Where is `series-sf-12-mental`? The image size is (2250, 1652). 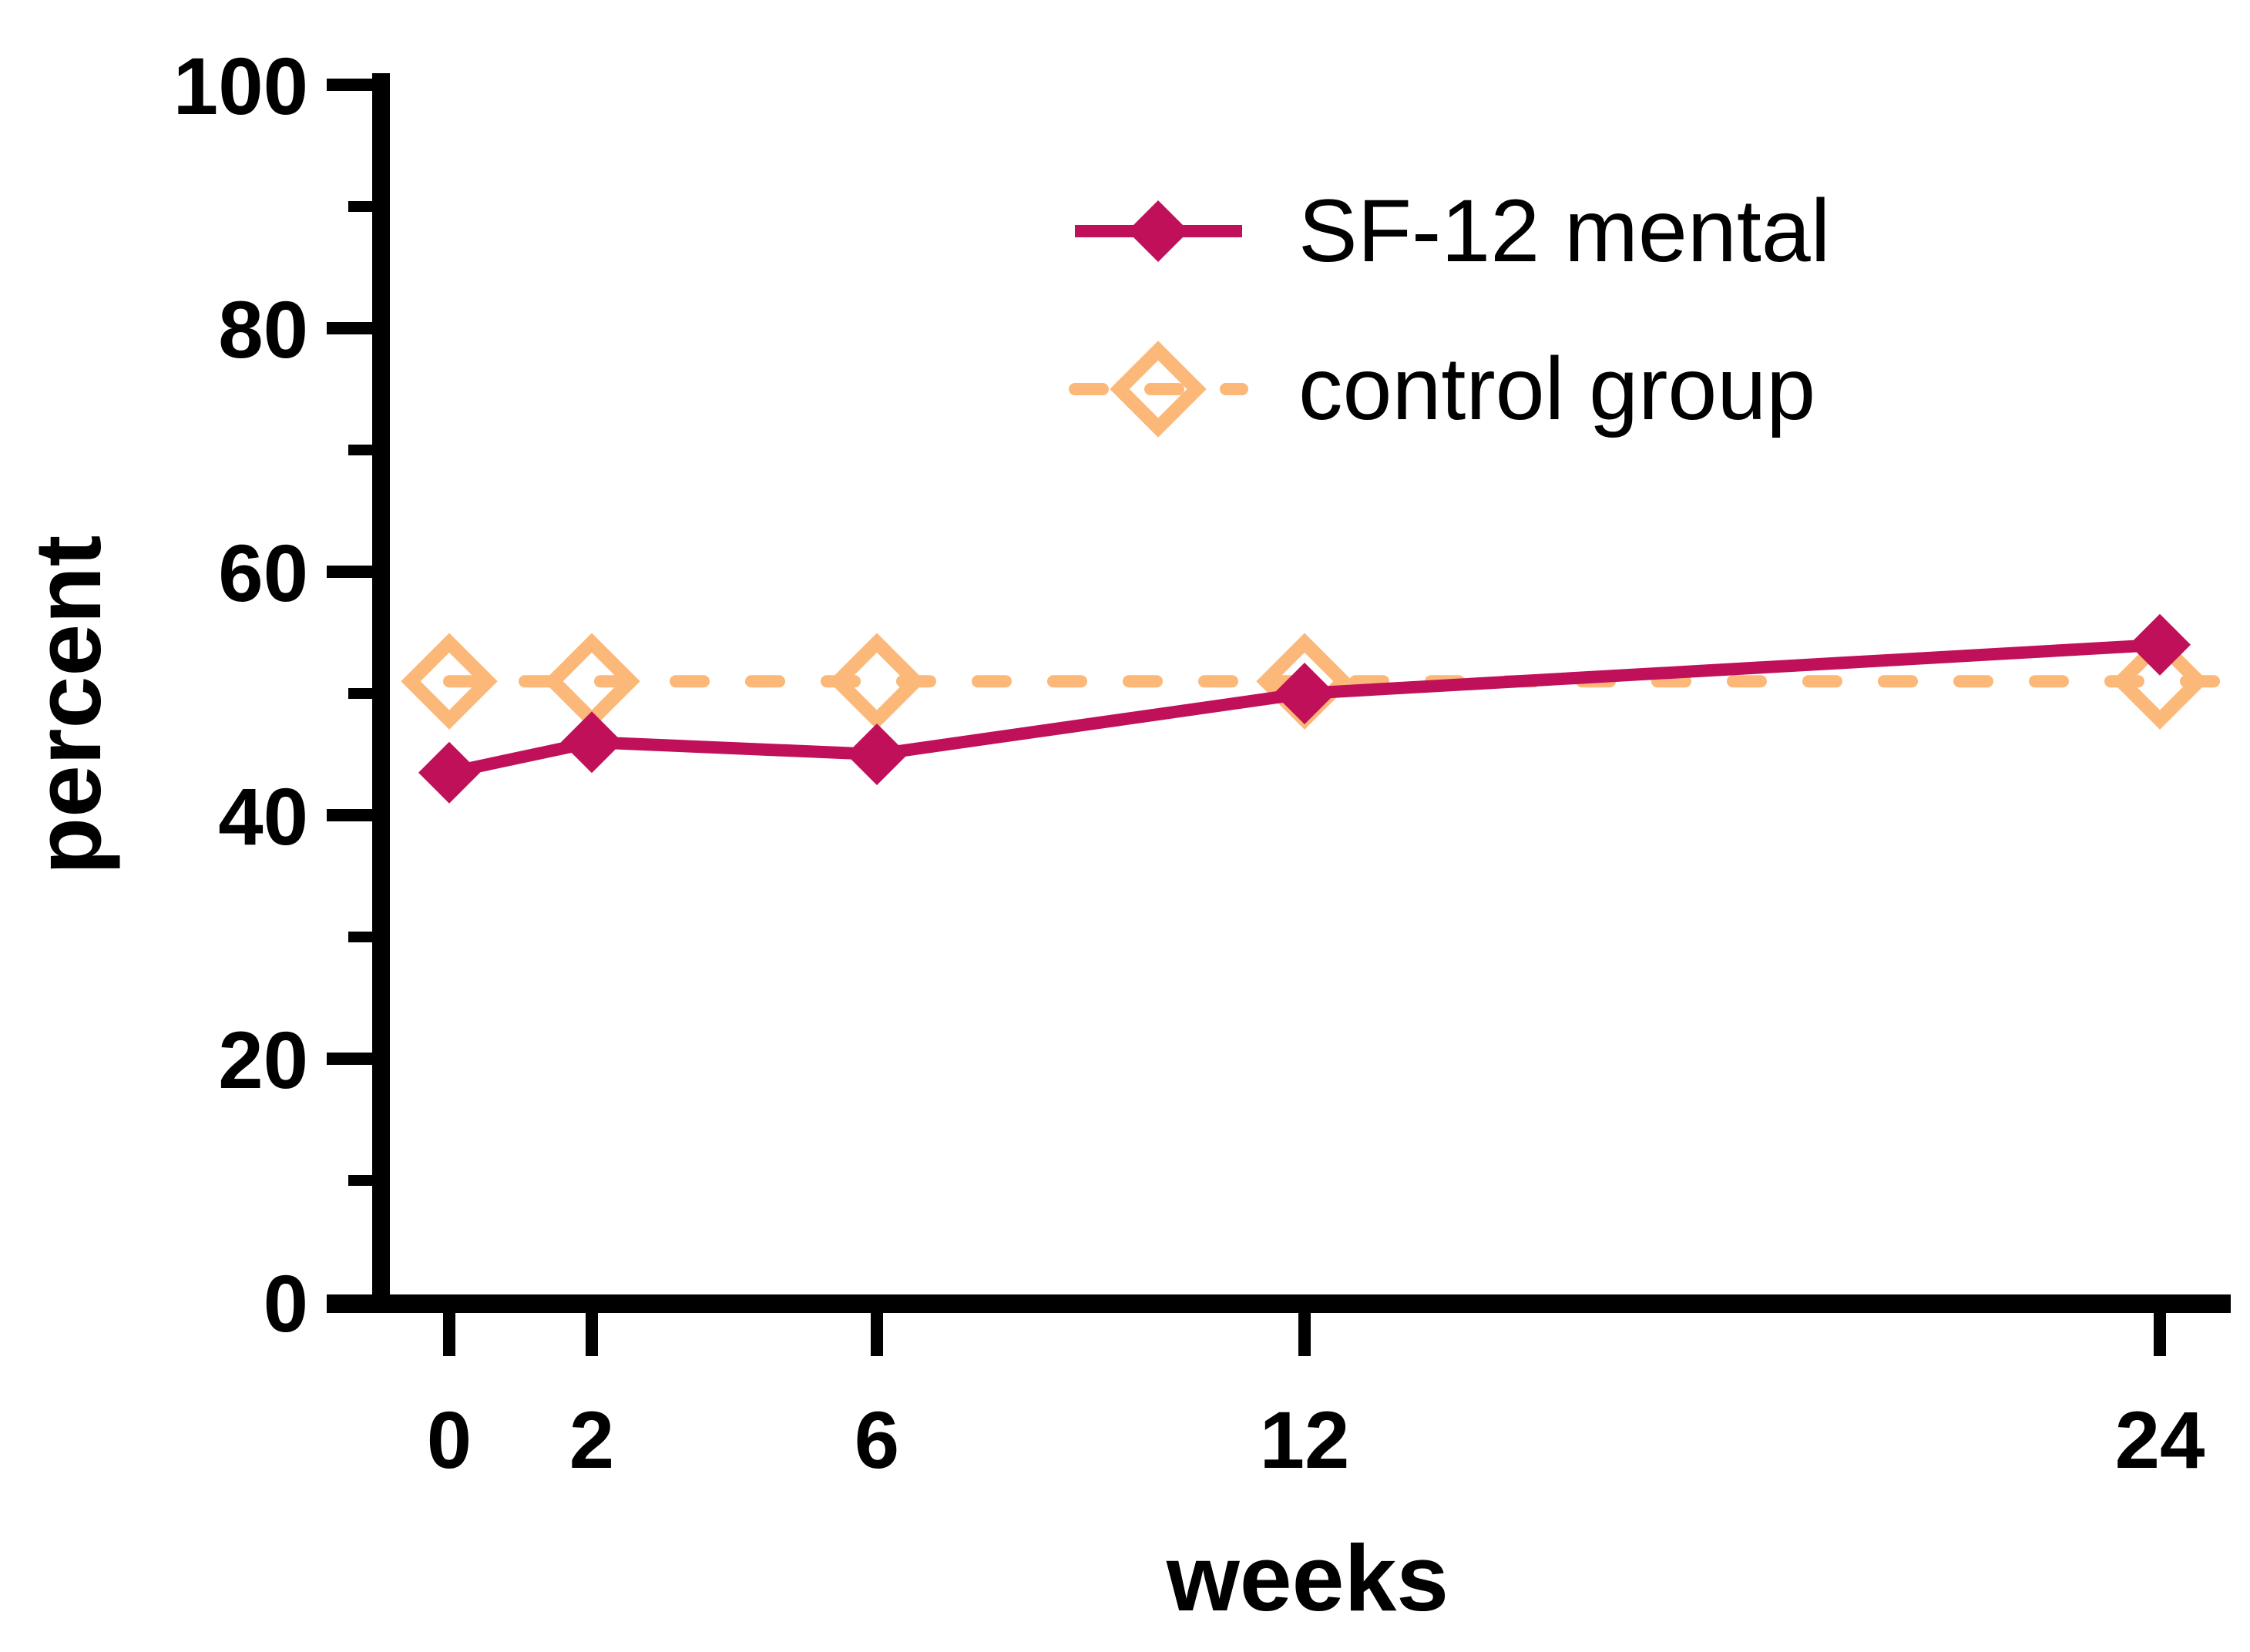
series-sf-12-mental is located at coordinates (1304, 709).